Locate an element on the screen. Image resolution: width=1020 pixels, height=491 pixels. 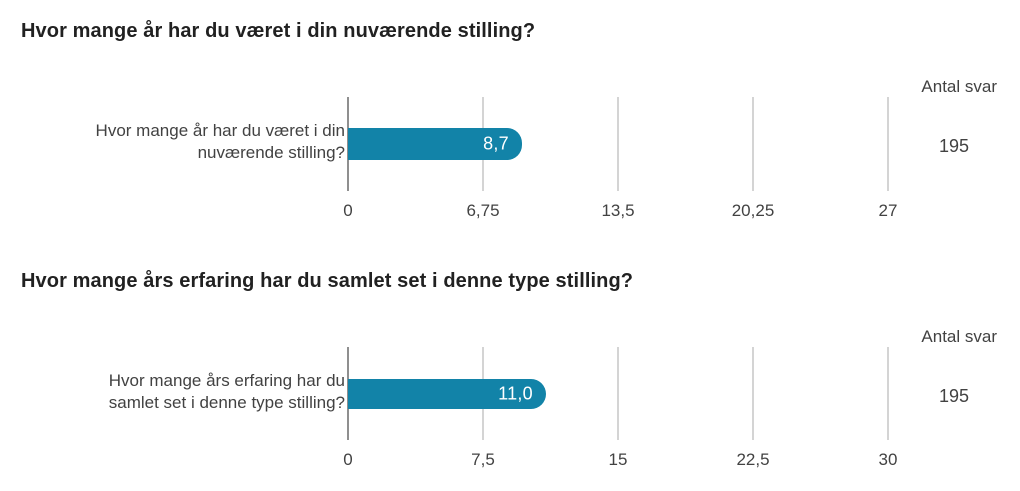
category-label-line: samlet set i denne type stilling? is located at coordinates (226, 402).